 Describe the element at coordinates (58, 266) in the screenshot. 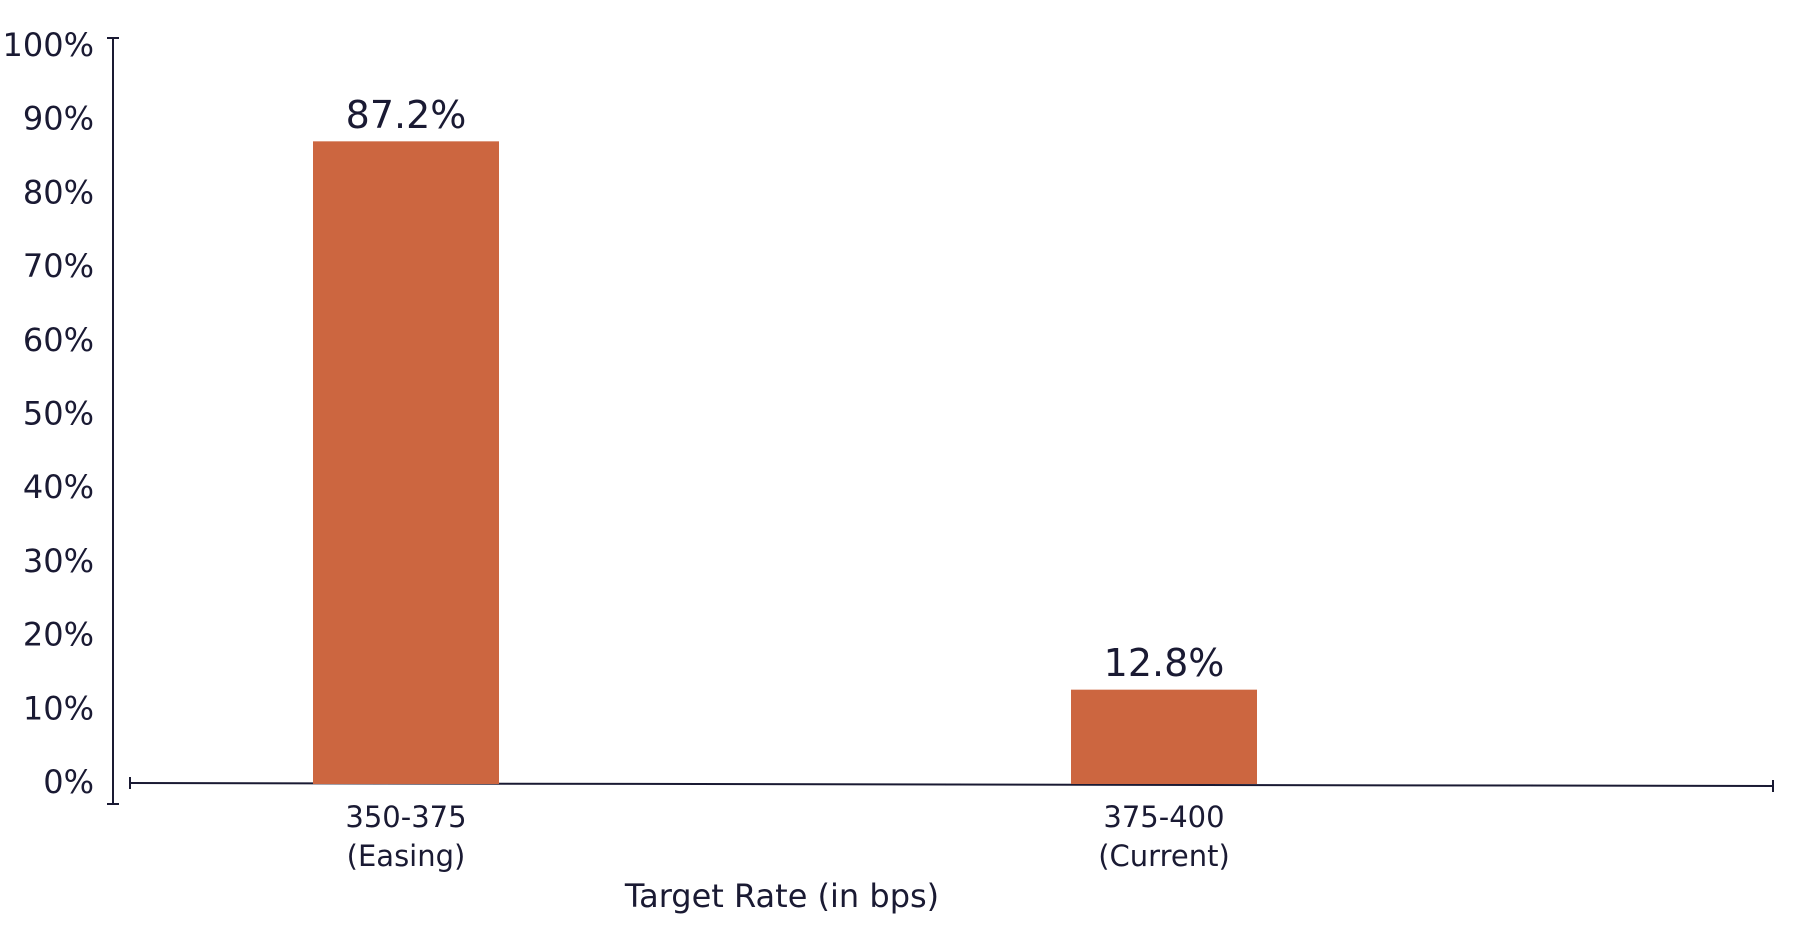

I see `y-tick-label: 70%` at that location.